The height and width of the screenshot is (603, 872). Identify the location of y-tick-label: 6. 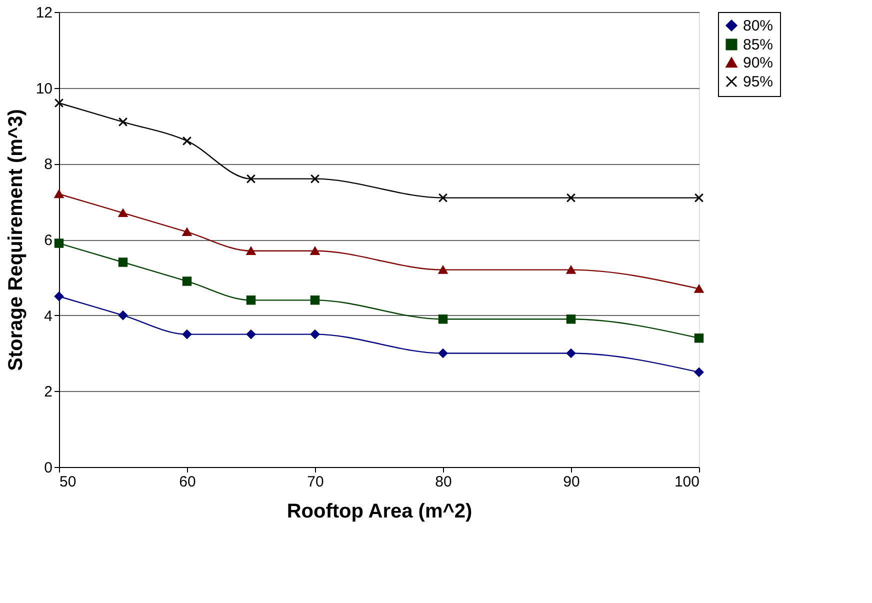
(48, 240).